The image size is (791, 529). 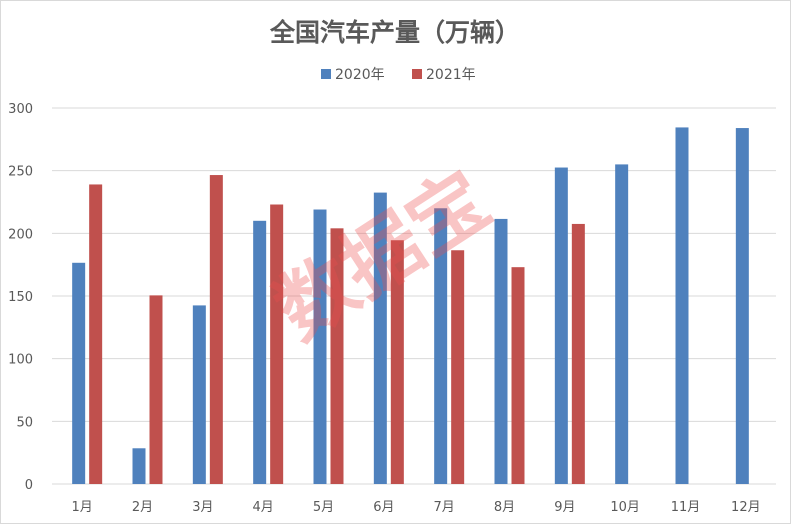 I want to click on x-tick-label: 6月, so click(x=383, y=507).